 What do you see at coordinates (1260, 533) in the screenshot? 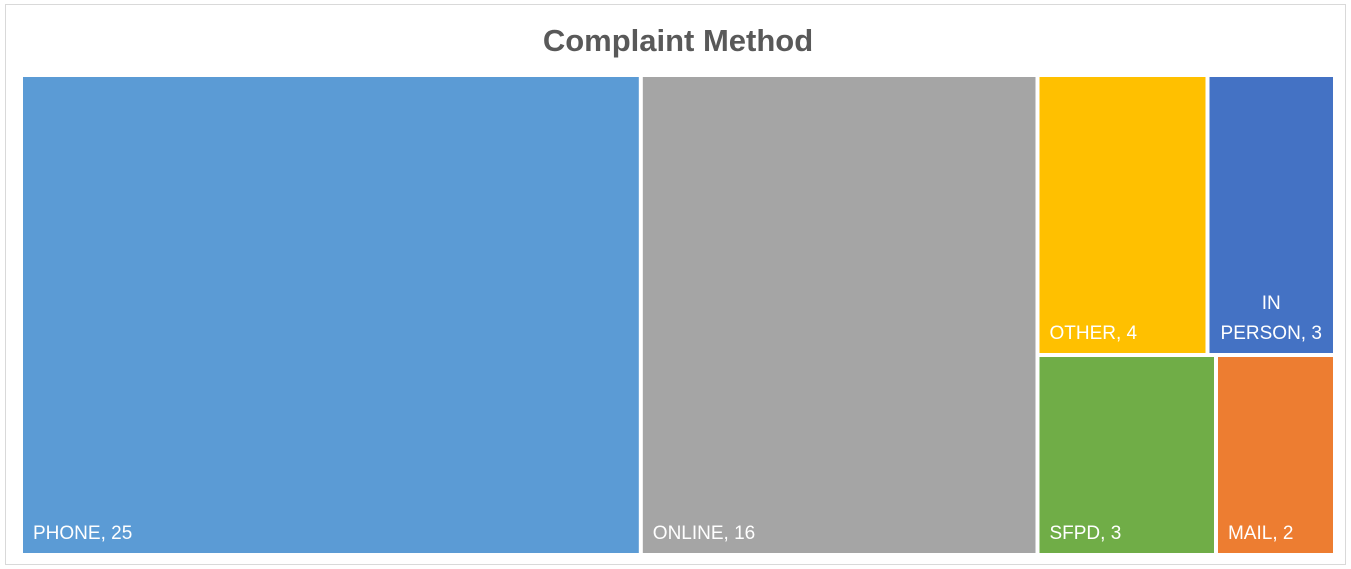
I see `tile-label: MAIL, 2` at bounding box center [1260, 533].